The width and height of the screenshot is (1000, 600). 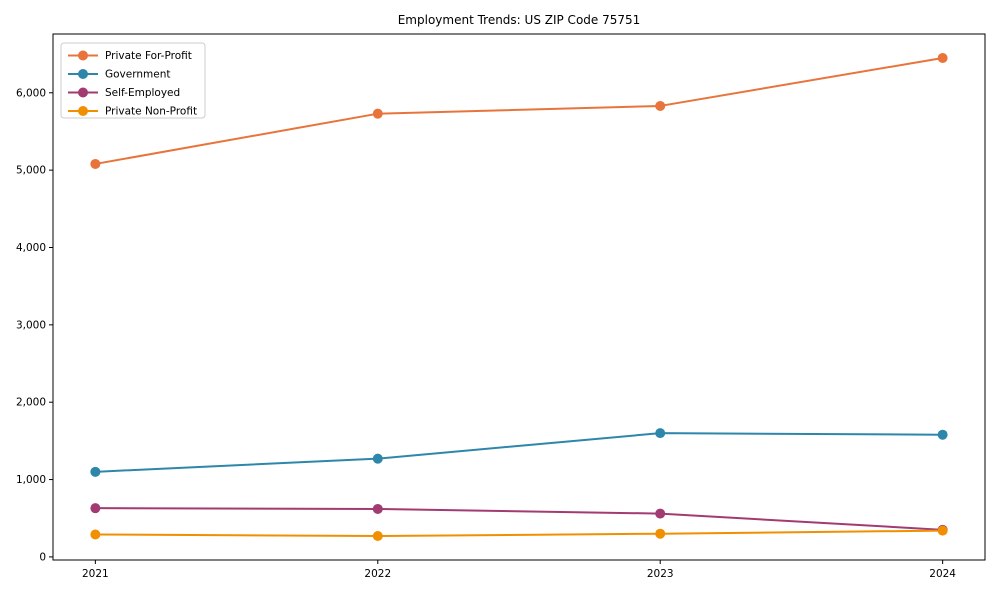 I want to click on y-axis-tick-label: 3,000, so click(x=31, y=325).